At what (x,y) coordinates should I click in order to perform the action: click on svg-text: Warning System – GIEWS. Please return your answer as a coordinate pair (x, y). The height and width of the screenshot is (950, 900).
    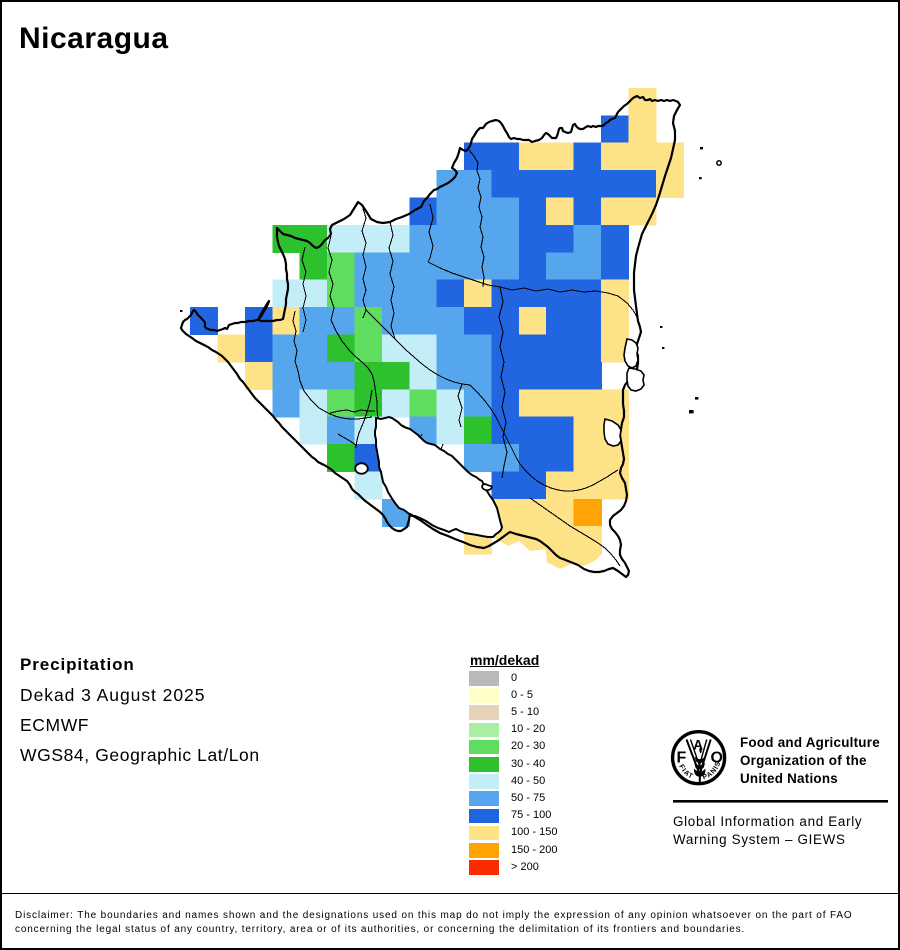
    Looking at the image, I should click on (759, 839).